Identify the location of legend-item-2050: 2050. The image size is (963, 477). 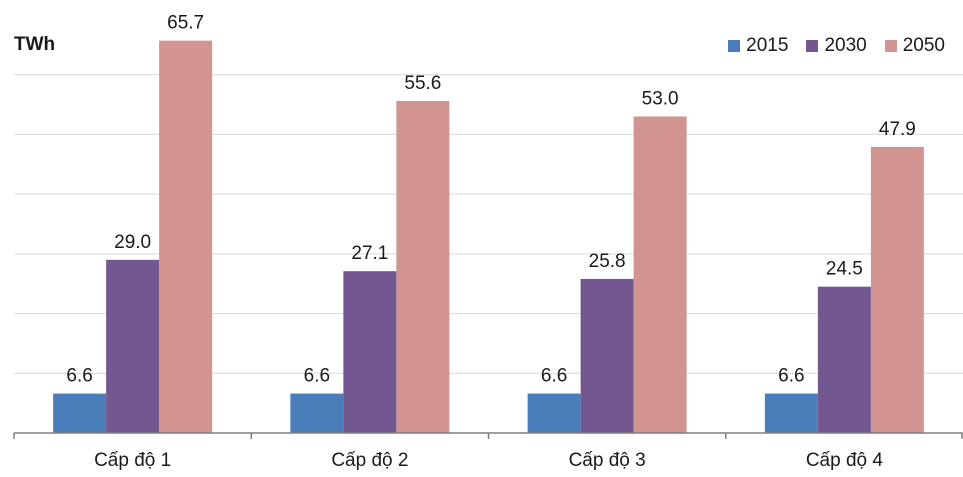
(914, 46).